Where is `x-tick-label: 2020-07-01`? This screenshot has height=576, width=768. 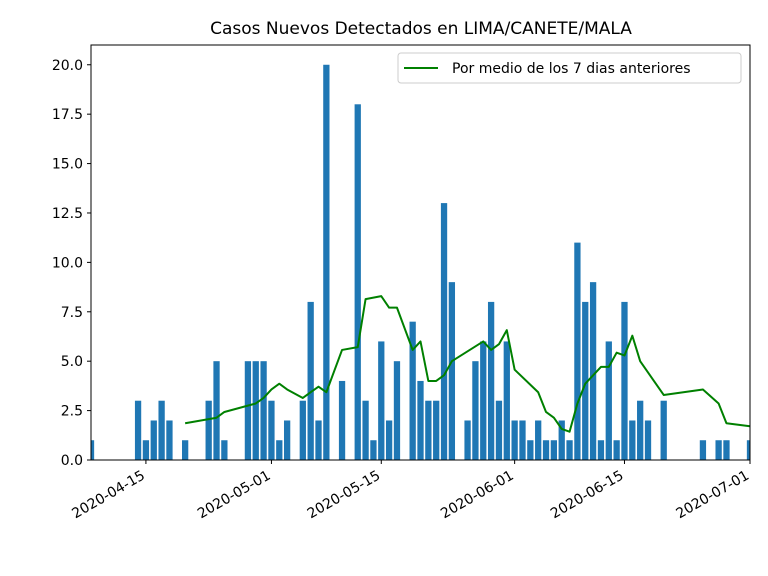 x-tick-label: 2020-07-01 is located at coordinates (713, 495).